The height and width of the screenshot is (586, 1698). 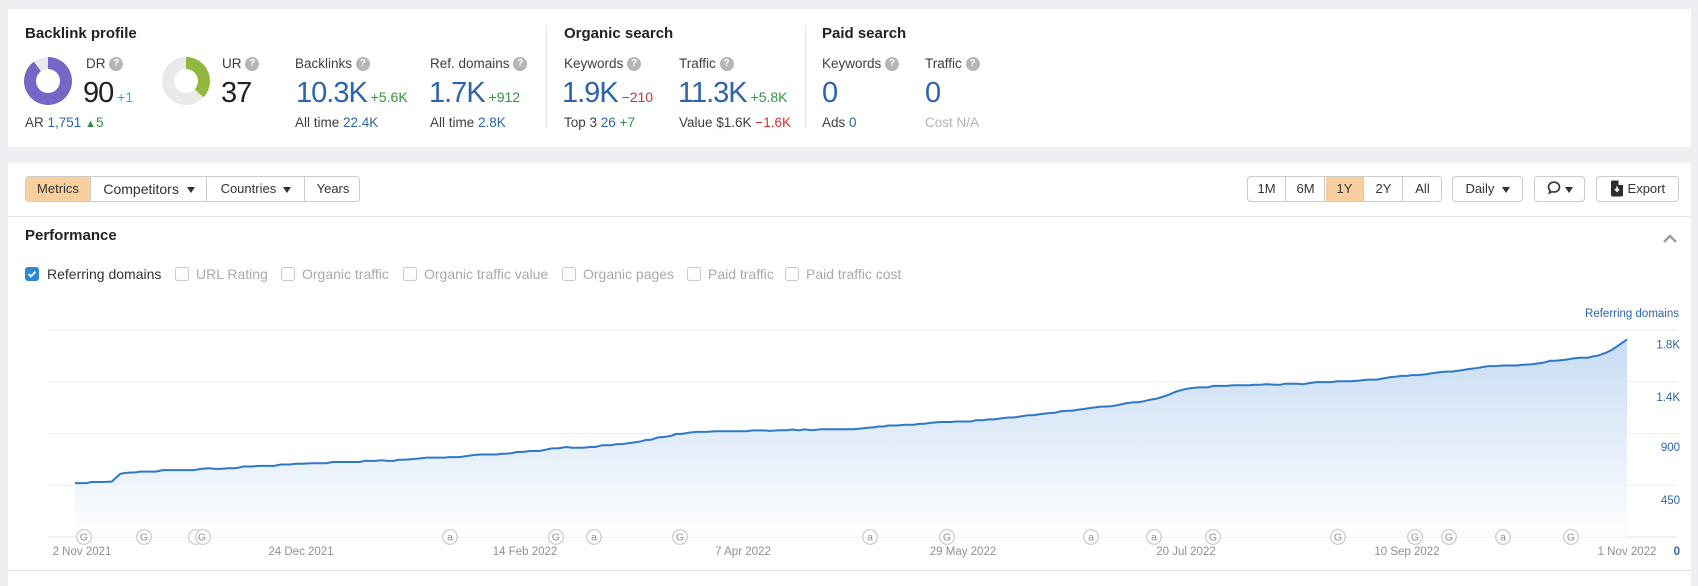 What do you see at coordinates (1670, 501) in the screenshot?
I see `svg-text: 450` at bounding box center [1670, 501].